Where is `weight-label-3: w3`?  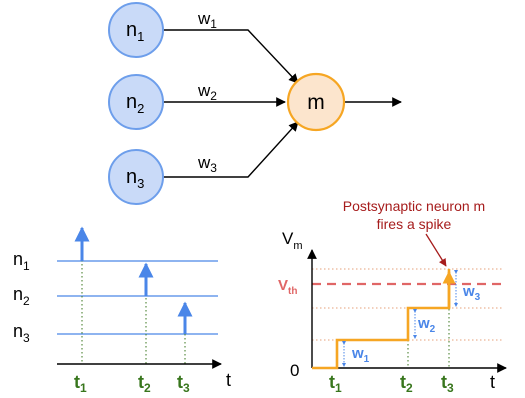
weight-label-3: w3 is located at coordinates (207, 164).